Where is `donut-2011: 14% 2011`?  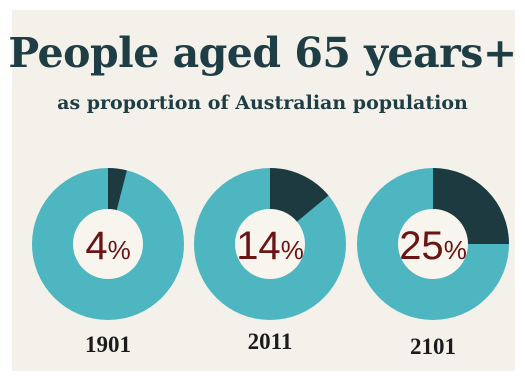 donut-2011: 14% 2011 is located at coordinates (270, 261).